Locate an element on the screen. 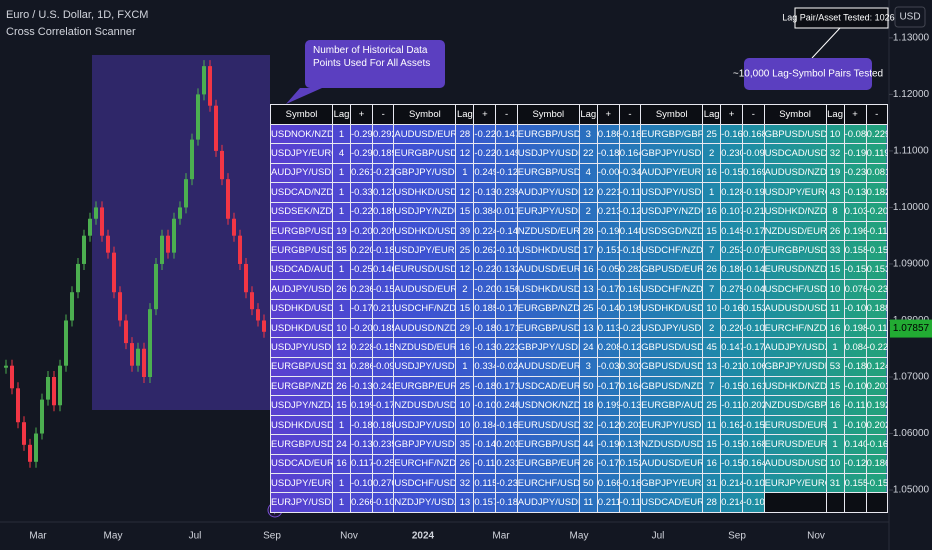 The height and width of the screenshot is (550, 932). last-price-tag is located at coordinates (911, 328).